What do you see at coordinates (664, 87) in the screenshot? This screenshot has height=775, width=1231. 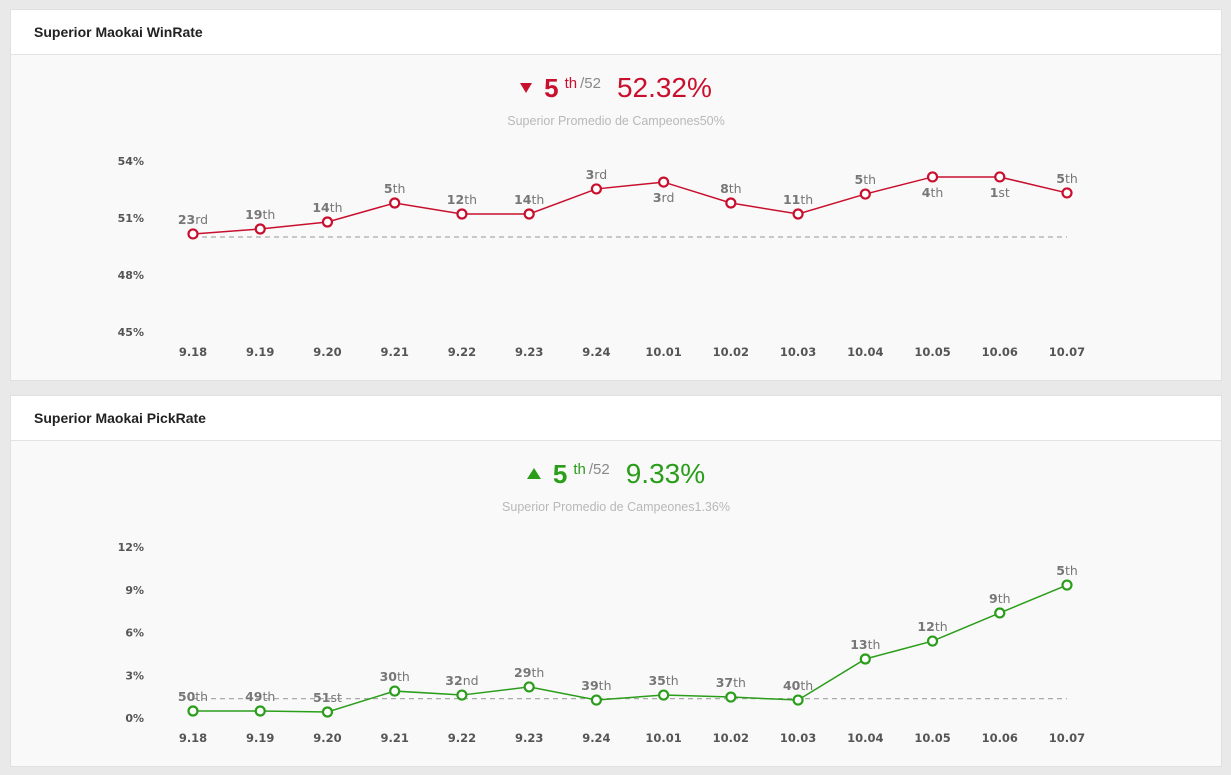 I see `winrate-value: 52.32%` at bounding box center [664, 87].